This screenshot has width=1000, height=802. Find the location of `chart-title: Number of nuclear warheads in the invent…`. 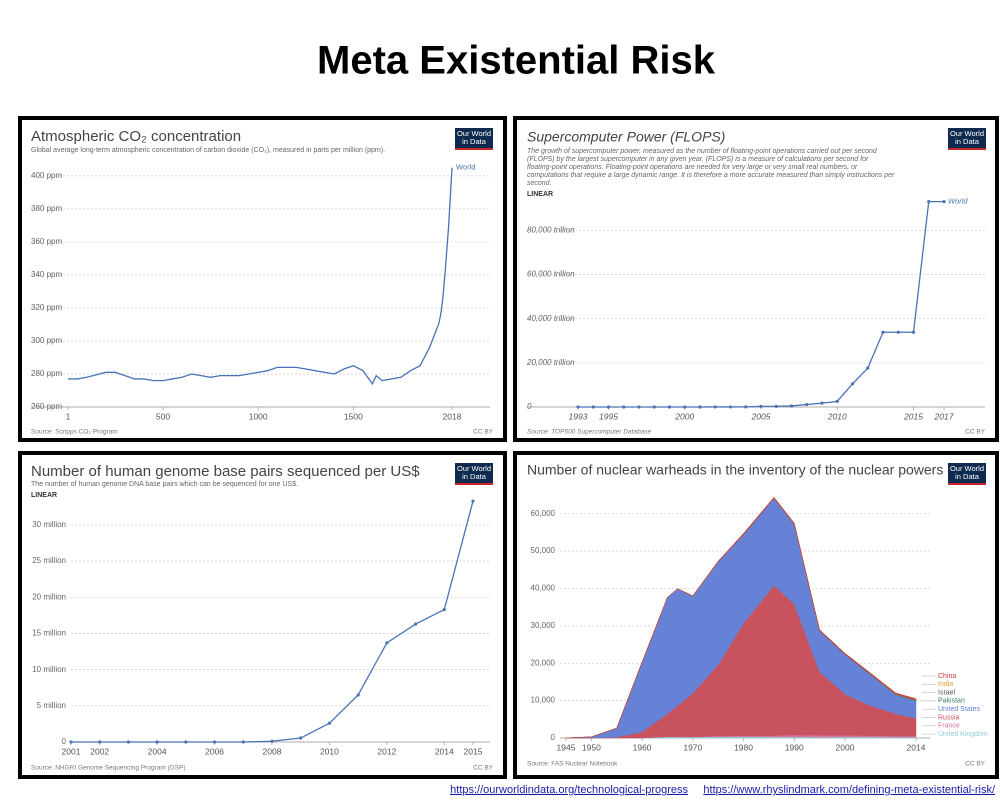

chart-title: Number of nuclear warheads in the invent… is located at coordinates (735, 470).